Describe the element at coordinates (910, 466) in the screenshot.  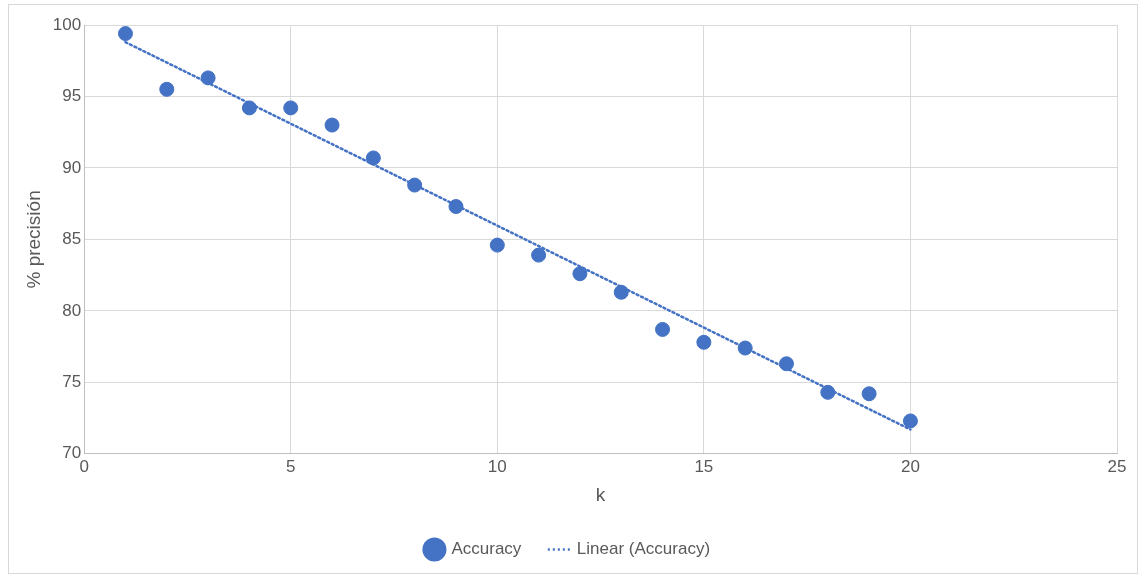
I see `x-tick-label: 20` at that location.